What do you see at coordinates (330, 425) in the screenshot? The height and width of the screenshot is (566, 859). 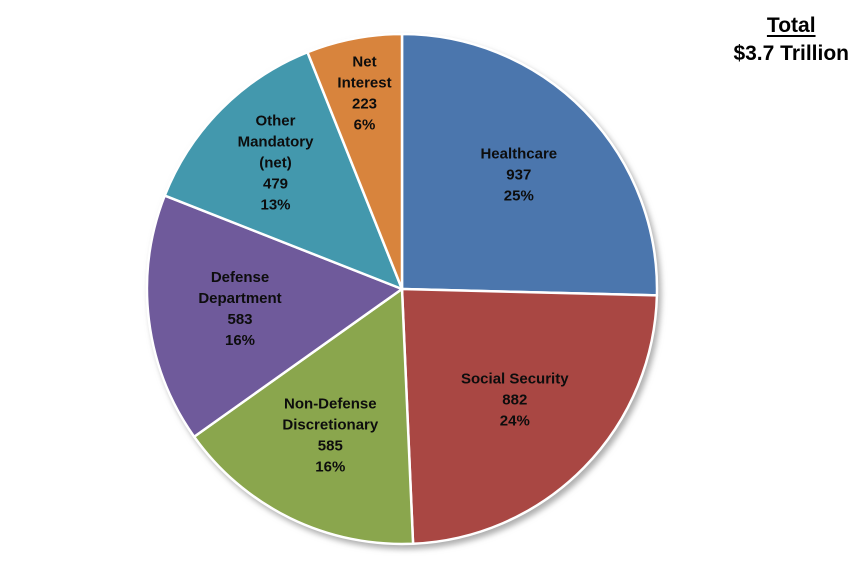 I see `pie-slice-label-non-defense-discretionary-line-1: Discretionary` at bounding box center [330, 425].